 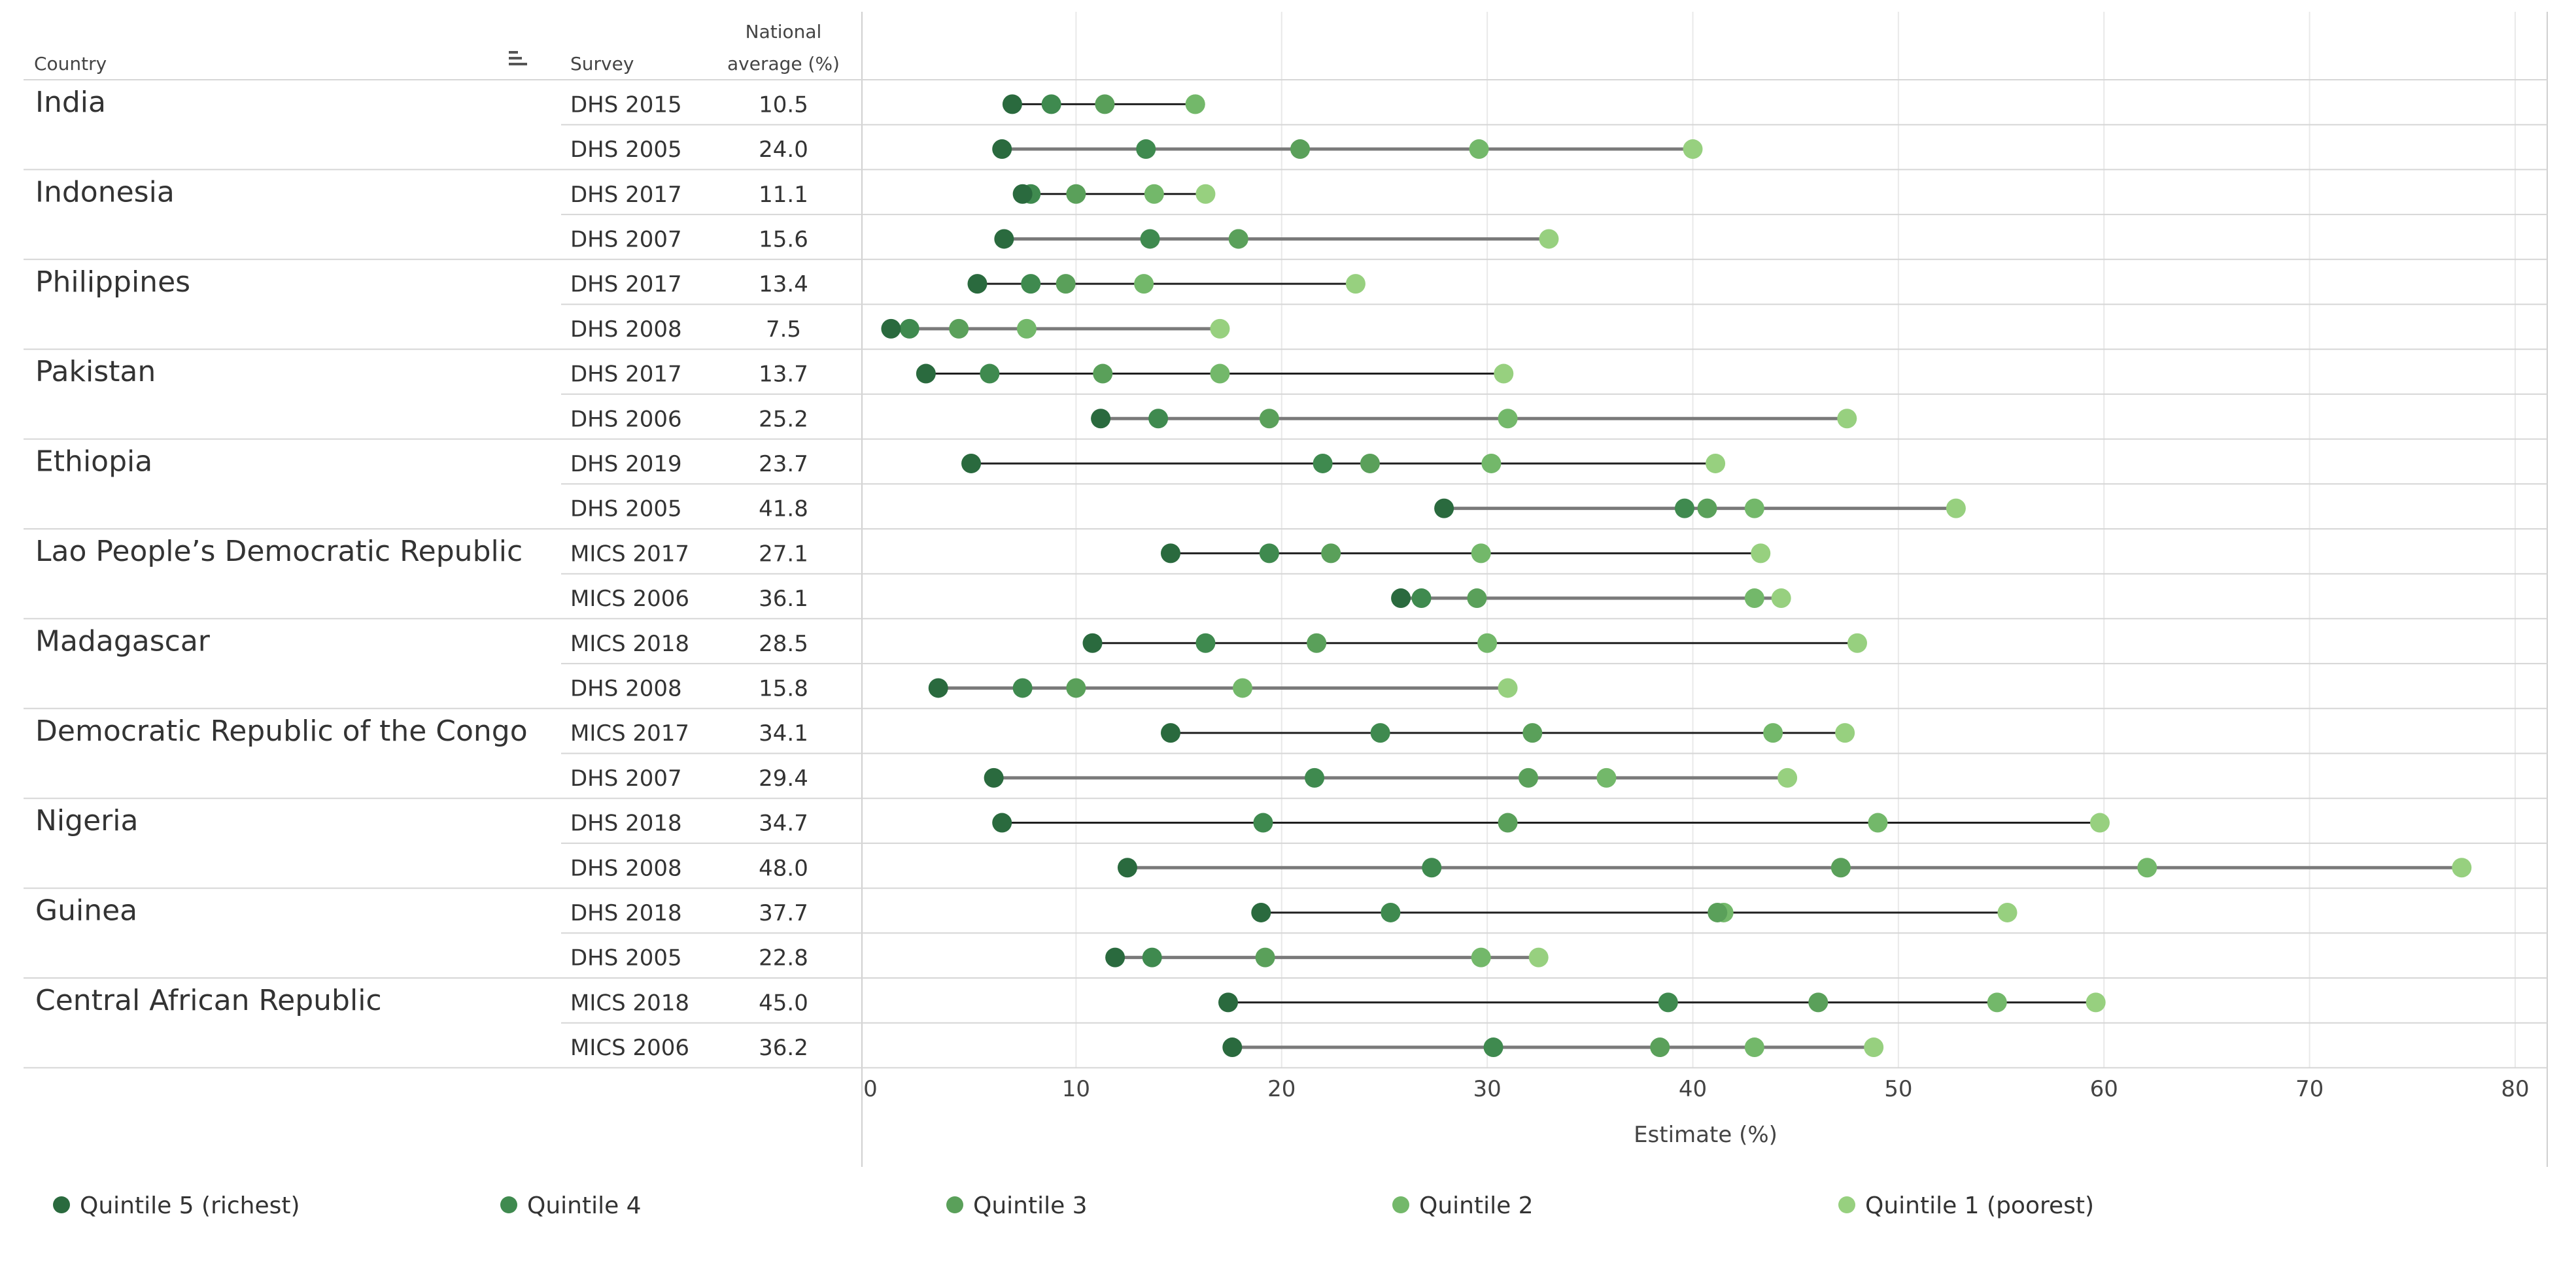 I want to click on table-row: DHS 2005 24.0, so click(x=1137, y=150).